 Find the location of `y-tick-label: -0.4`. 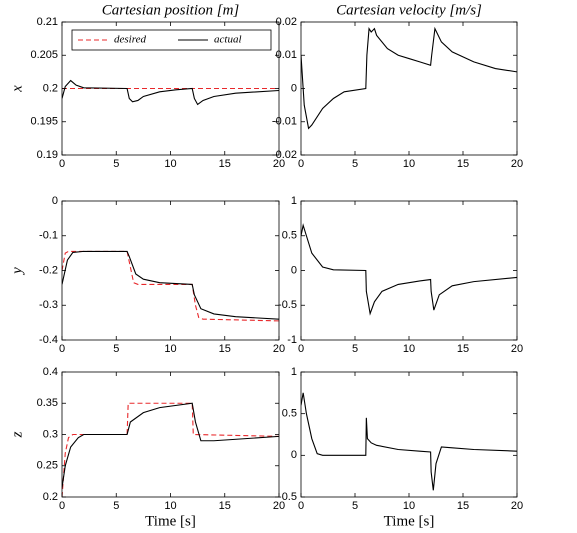

y-tick-label: -0.4 is located at coordinates (48, 340).